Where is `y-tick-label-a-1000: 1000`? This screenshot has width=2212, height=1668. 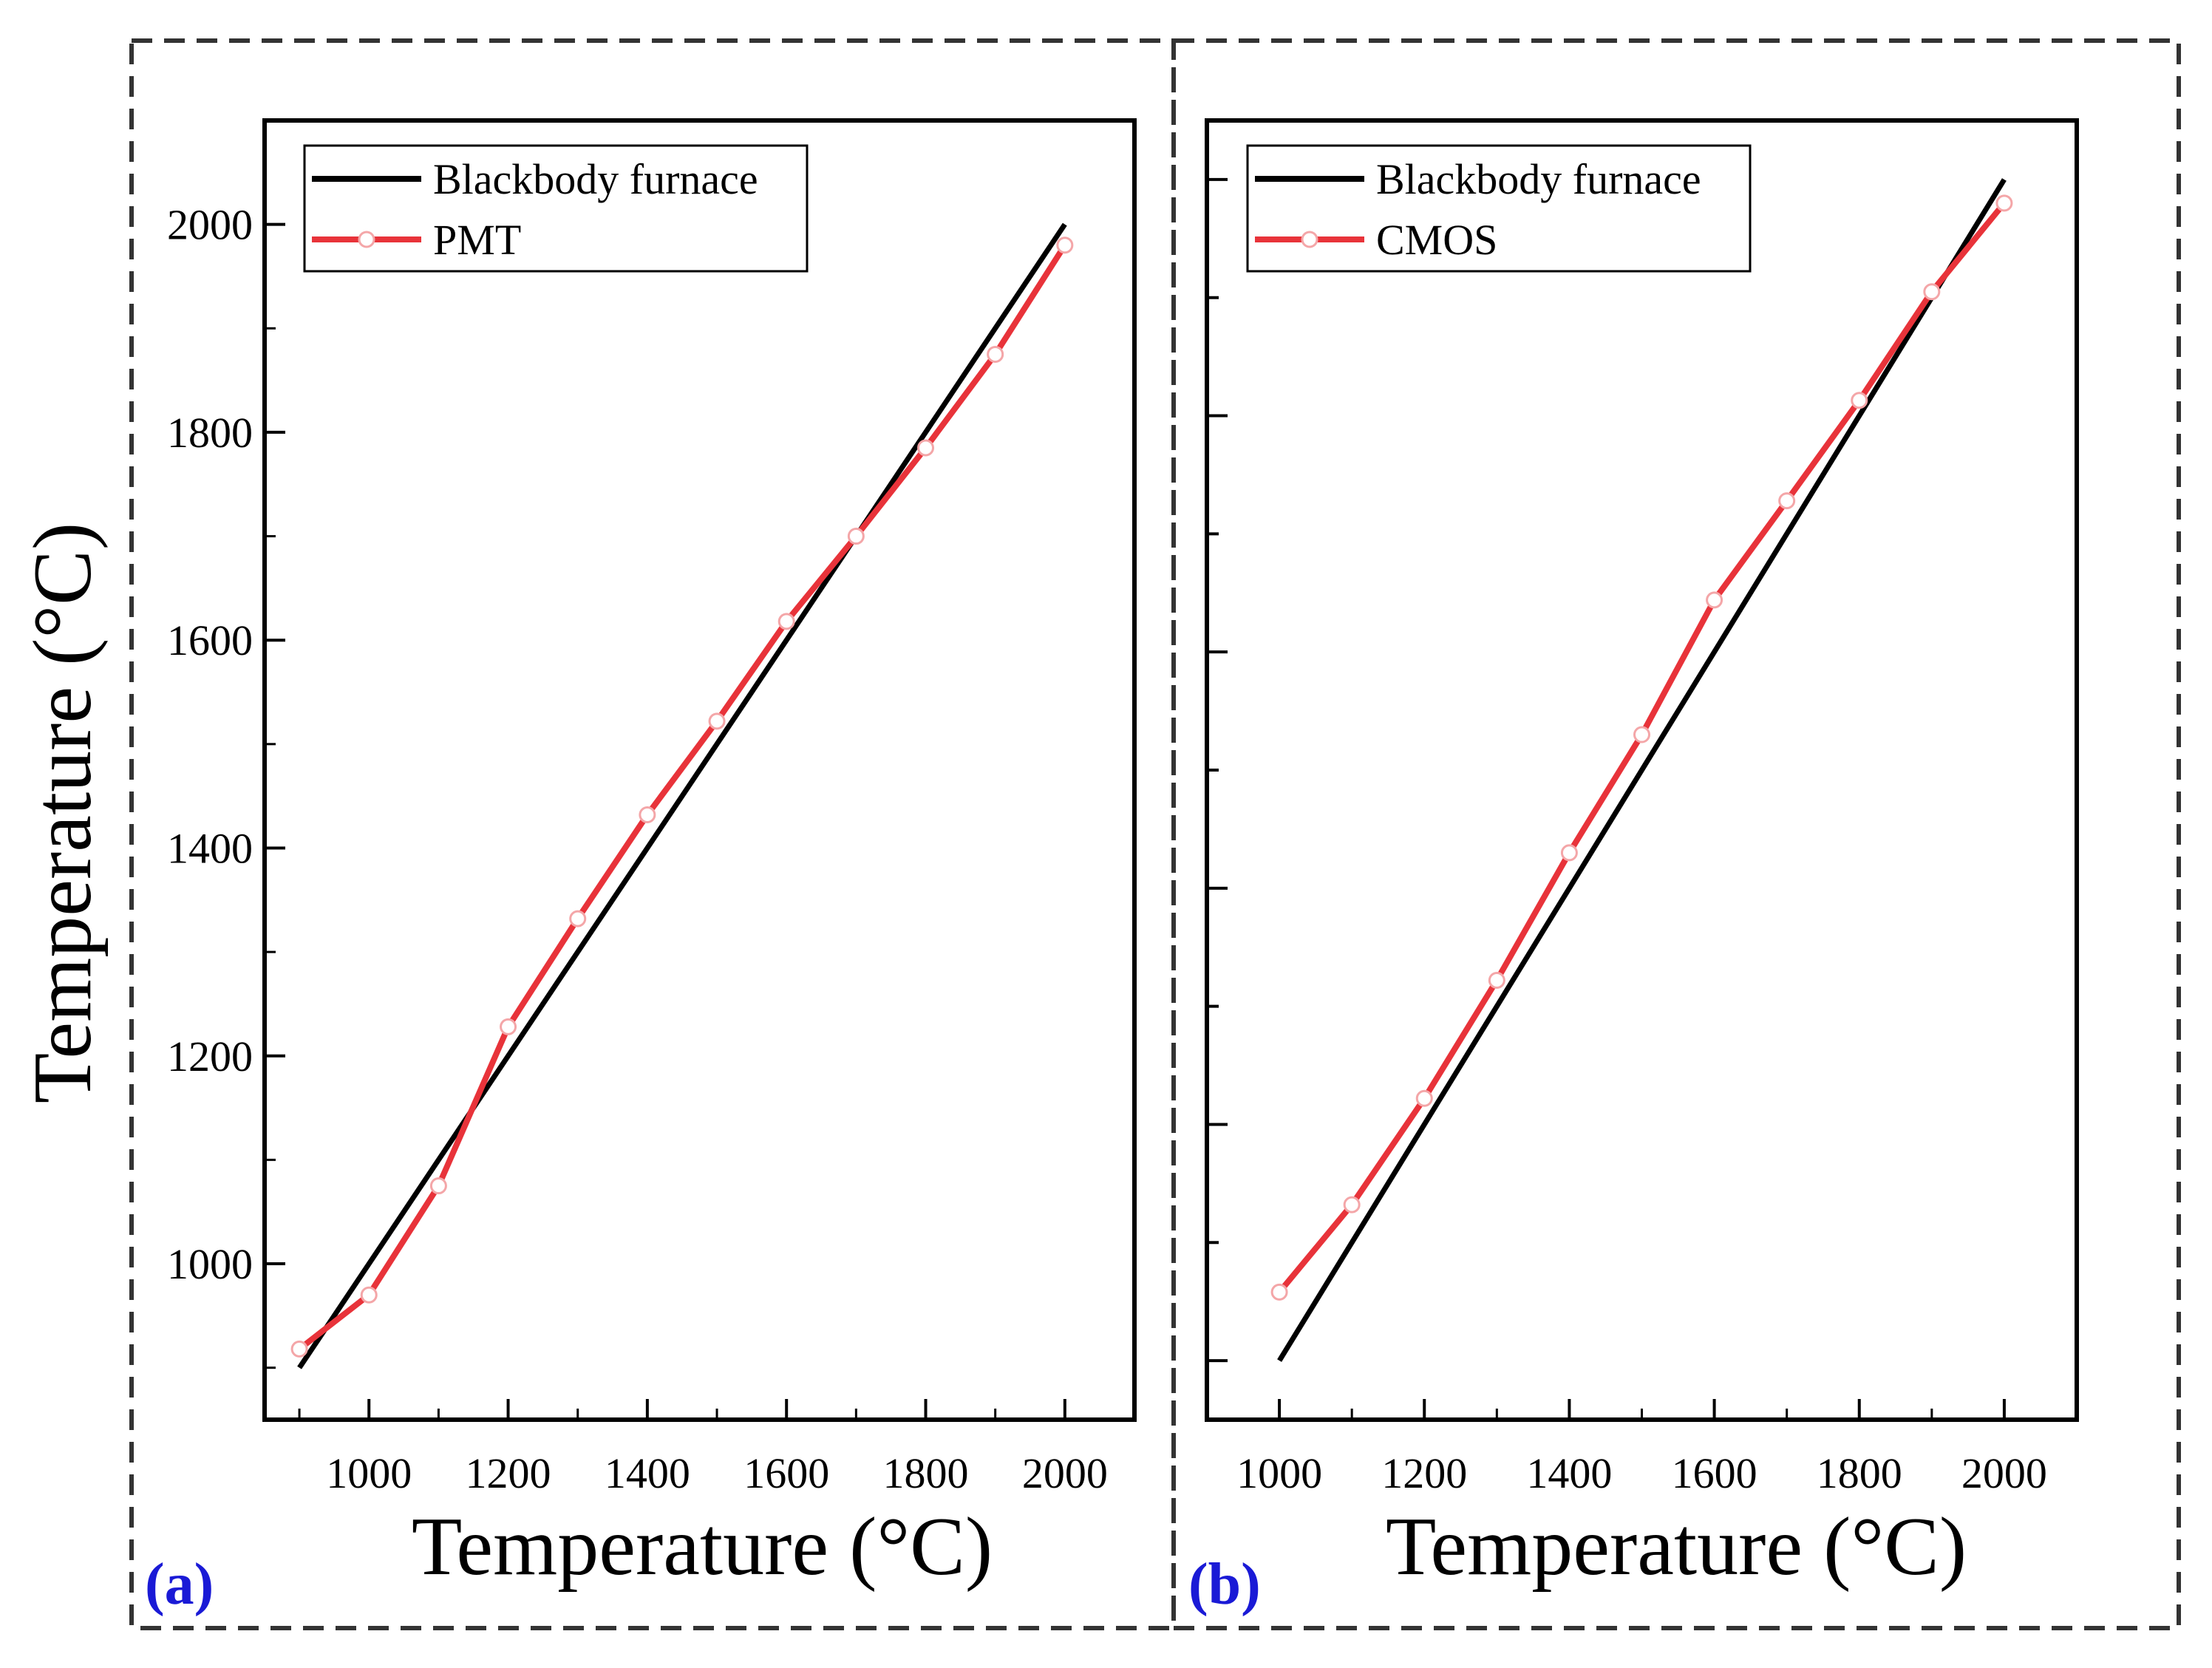
y-tick-label-a-1000: 1000 is located at coordinates (210, 1264).